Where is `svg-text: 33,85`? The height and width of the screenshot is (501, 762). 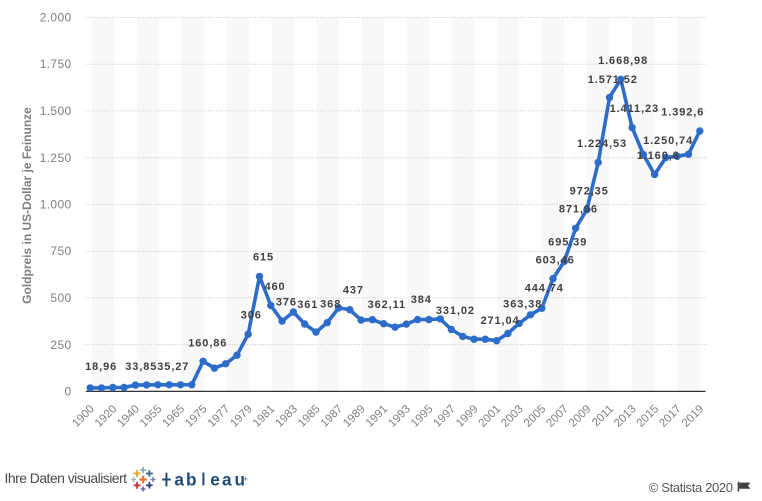
svg-text: 33,85 is located at coordinates (141, 367).